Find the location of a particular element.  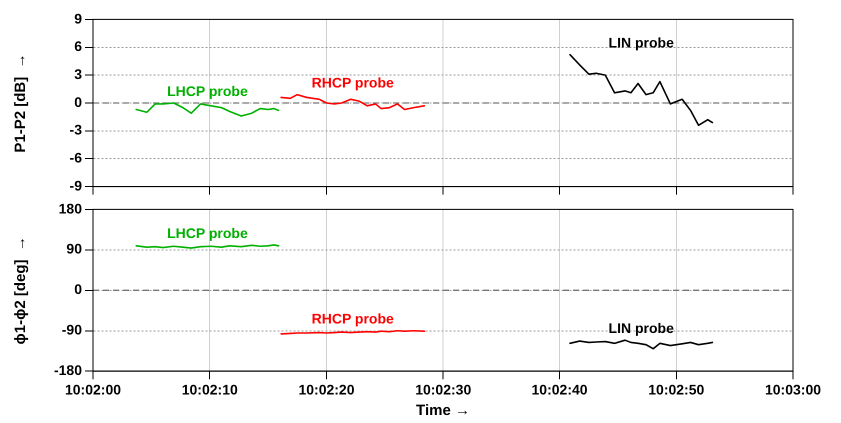

x-tick-label: 10:02:00 is located at coordinates (93, 389).